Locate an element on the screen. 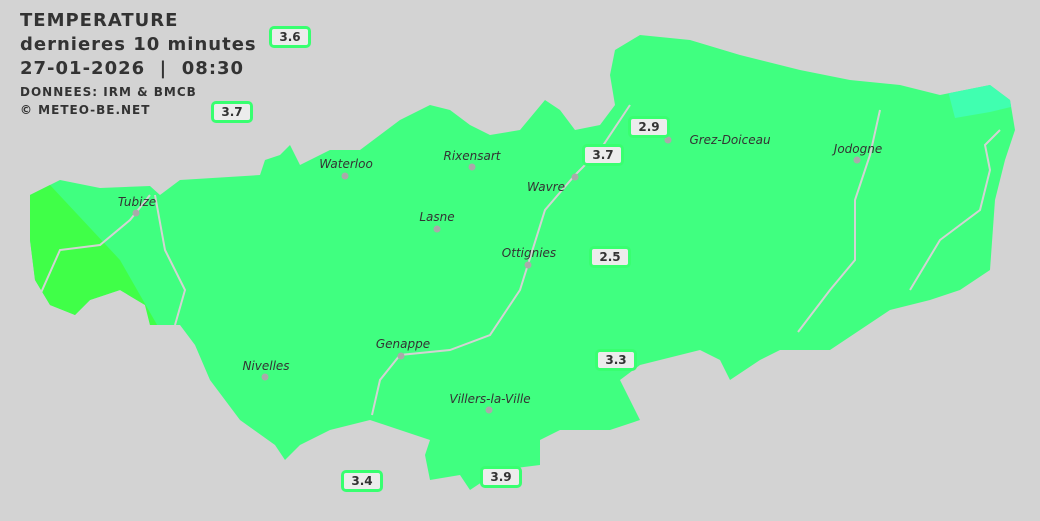 This screenshot has height=521, width=1040. city-label: Lasne is located at coordinates (437, 217).